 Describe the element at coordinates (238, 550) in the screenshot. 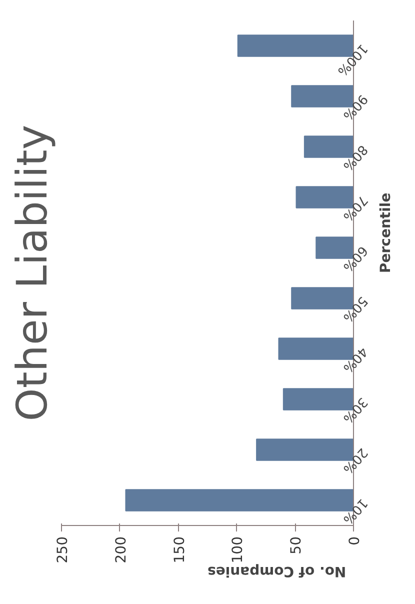

I see `x-tick-label: 100` at that location.